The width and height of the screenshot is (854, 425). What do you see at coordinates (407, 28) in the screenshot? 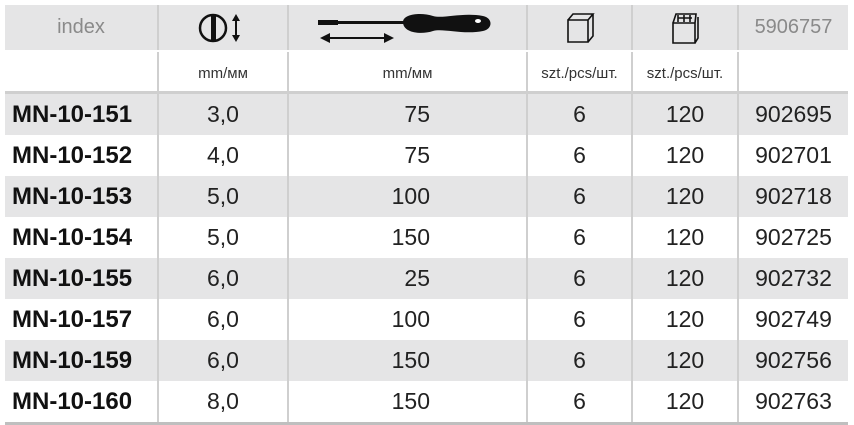
I see `screwdriver-length-icon` at bounding box center [407, 28].